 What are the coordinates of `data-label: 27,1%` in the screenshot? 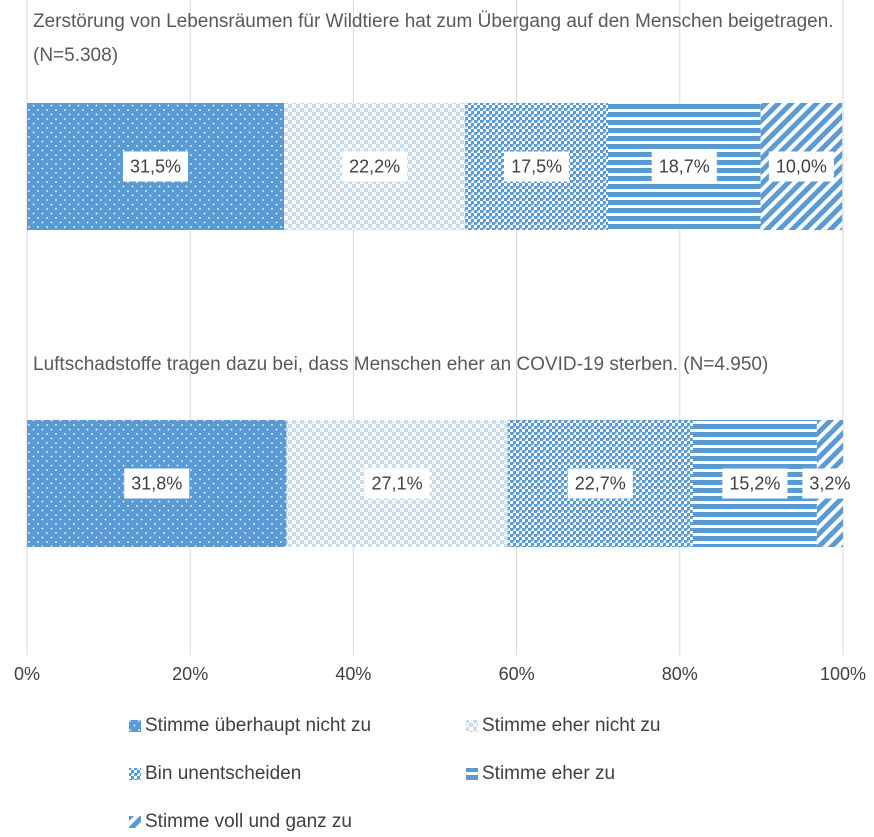 It's located at (397, 483).